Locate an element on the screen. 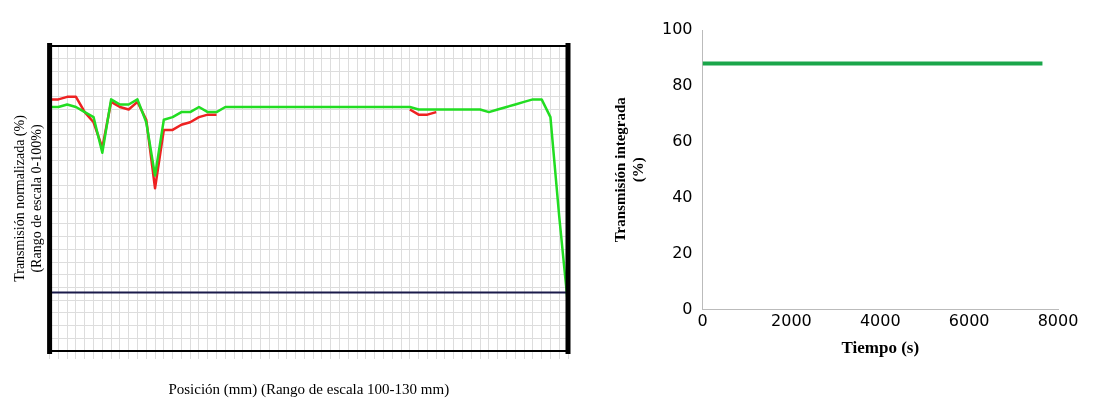 Image resolution: width=1099 pixels, height=408 pixels. x-tick-label: 4000 is located at coordinates (880, 321).